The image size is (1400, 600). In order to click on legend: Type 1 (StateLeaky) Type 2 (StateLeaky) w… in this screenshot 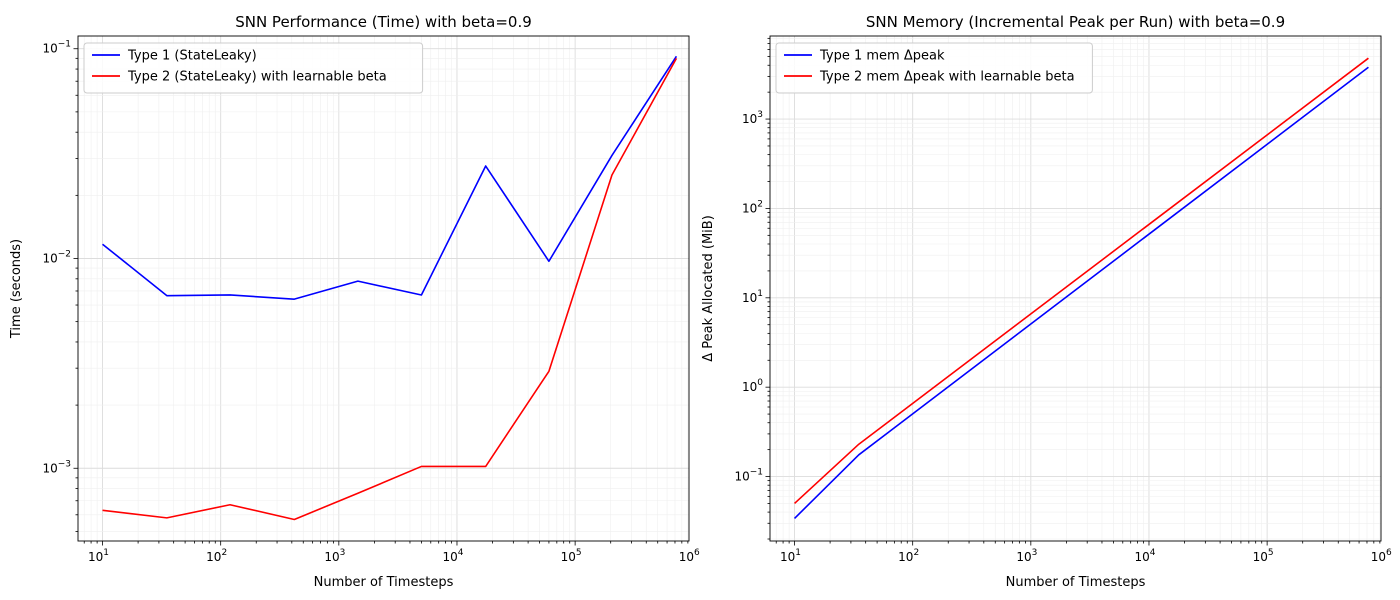, I will do `click(253, 68)`.